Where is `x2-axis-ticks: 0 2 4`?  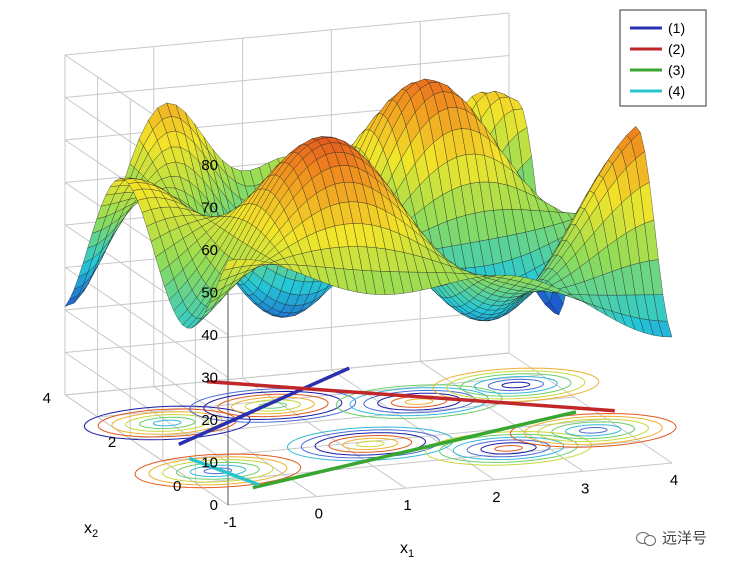 x2-axis-ticks: 0 2 4 is located at coordinates (112, 442).